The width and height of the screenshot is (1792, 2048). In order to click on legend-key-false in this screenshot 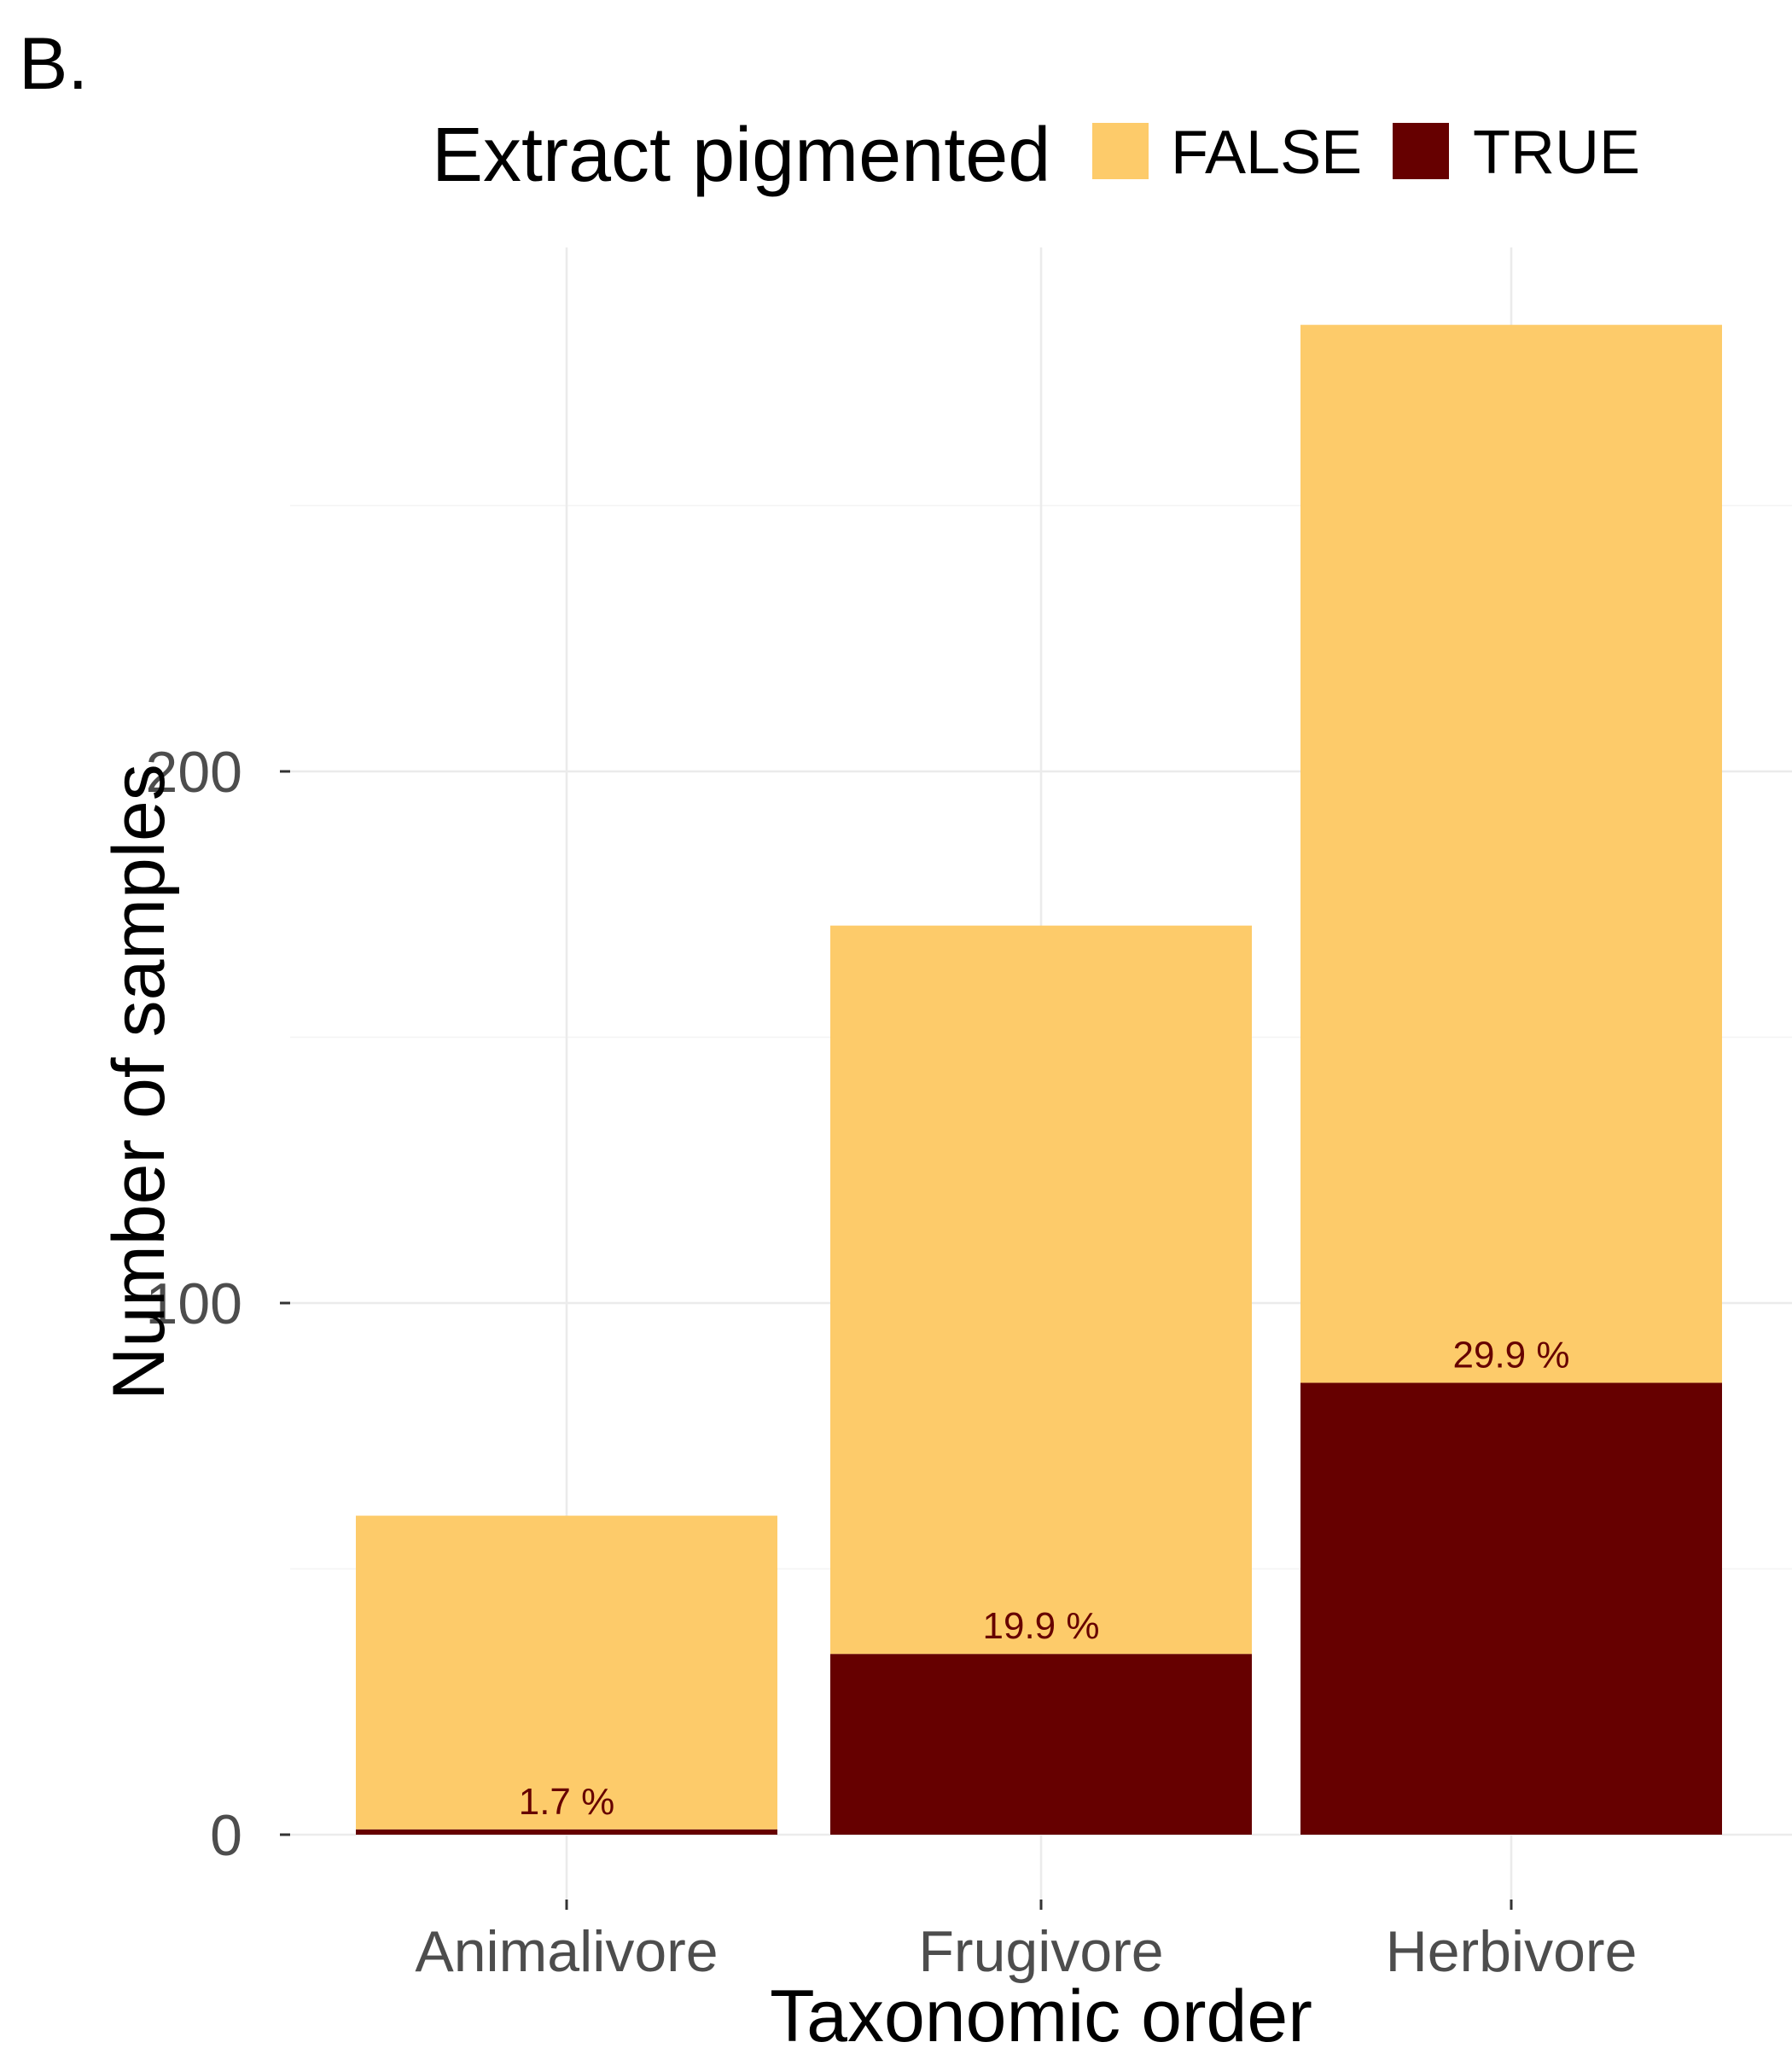, I will do `click(1120, 151)`.